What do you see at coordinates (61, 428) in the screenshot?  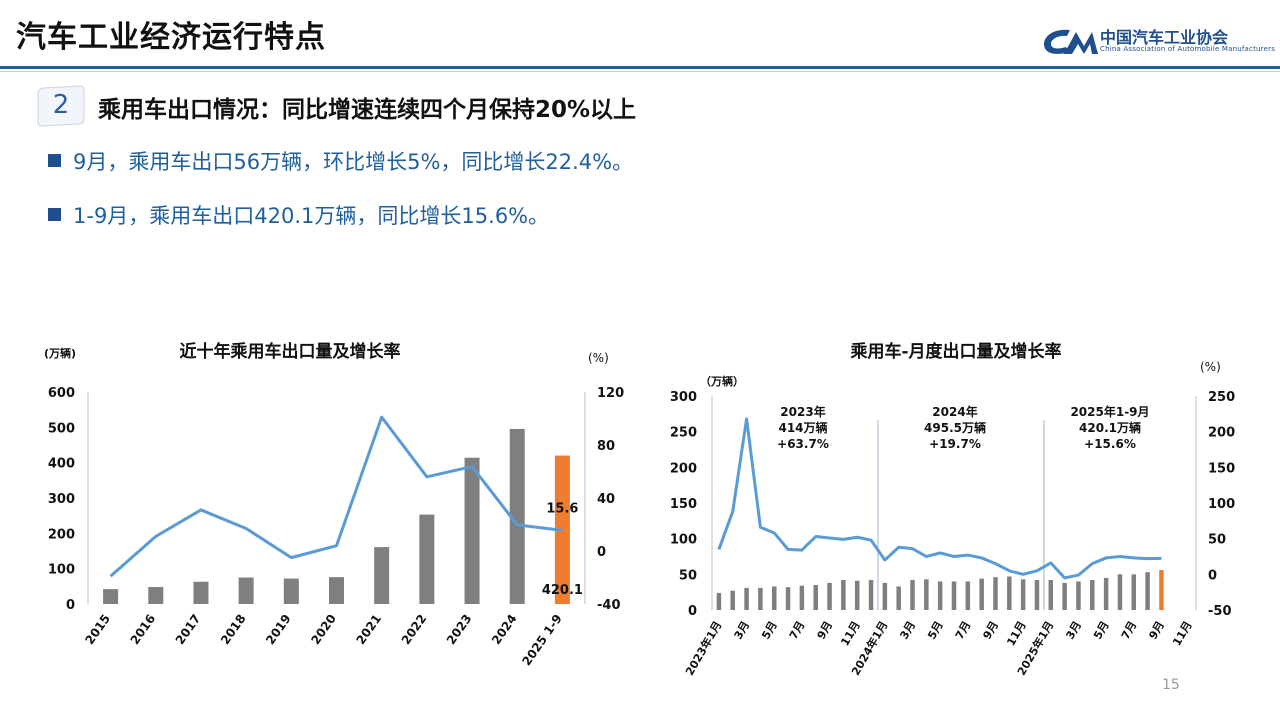 I see `y-tick-left: 500` at bounding box center [61, 428].